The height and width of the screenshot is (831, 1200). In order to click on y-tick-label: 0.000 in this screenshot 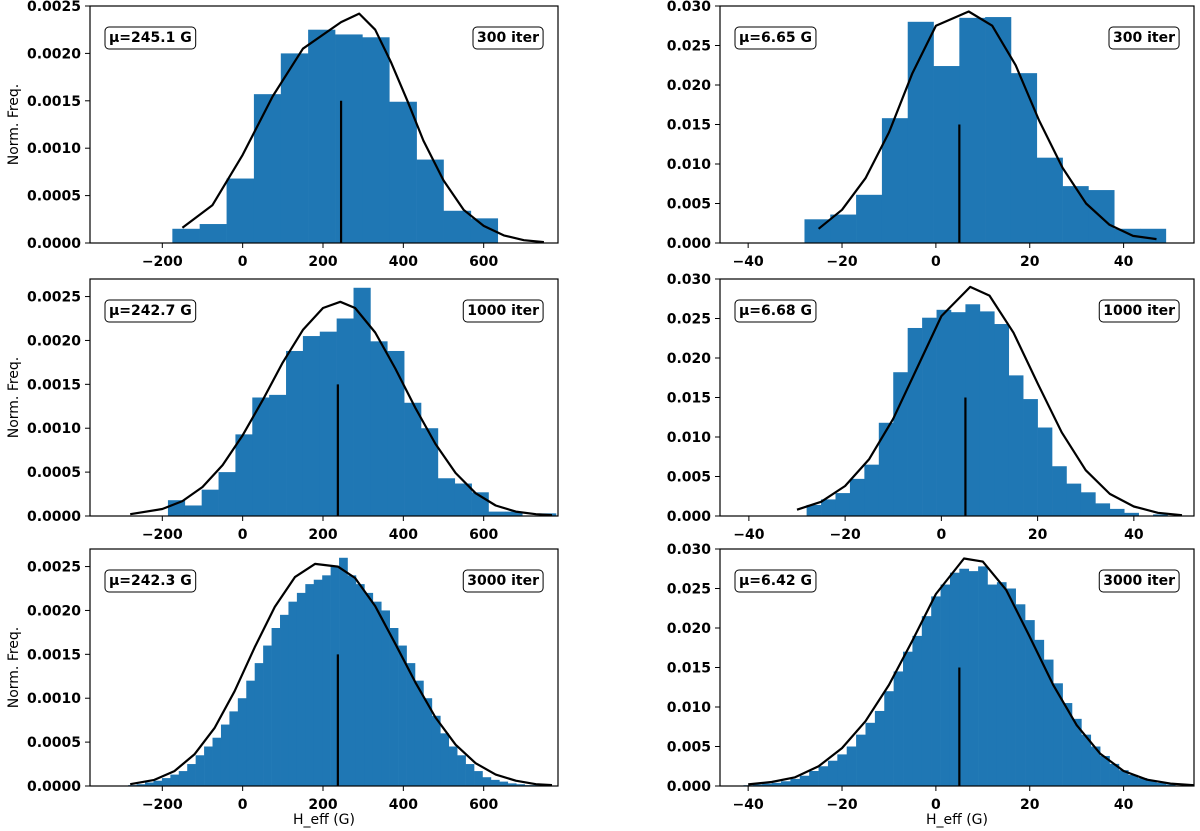, I will do `click(689, 244)`.